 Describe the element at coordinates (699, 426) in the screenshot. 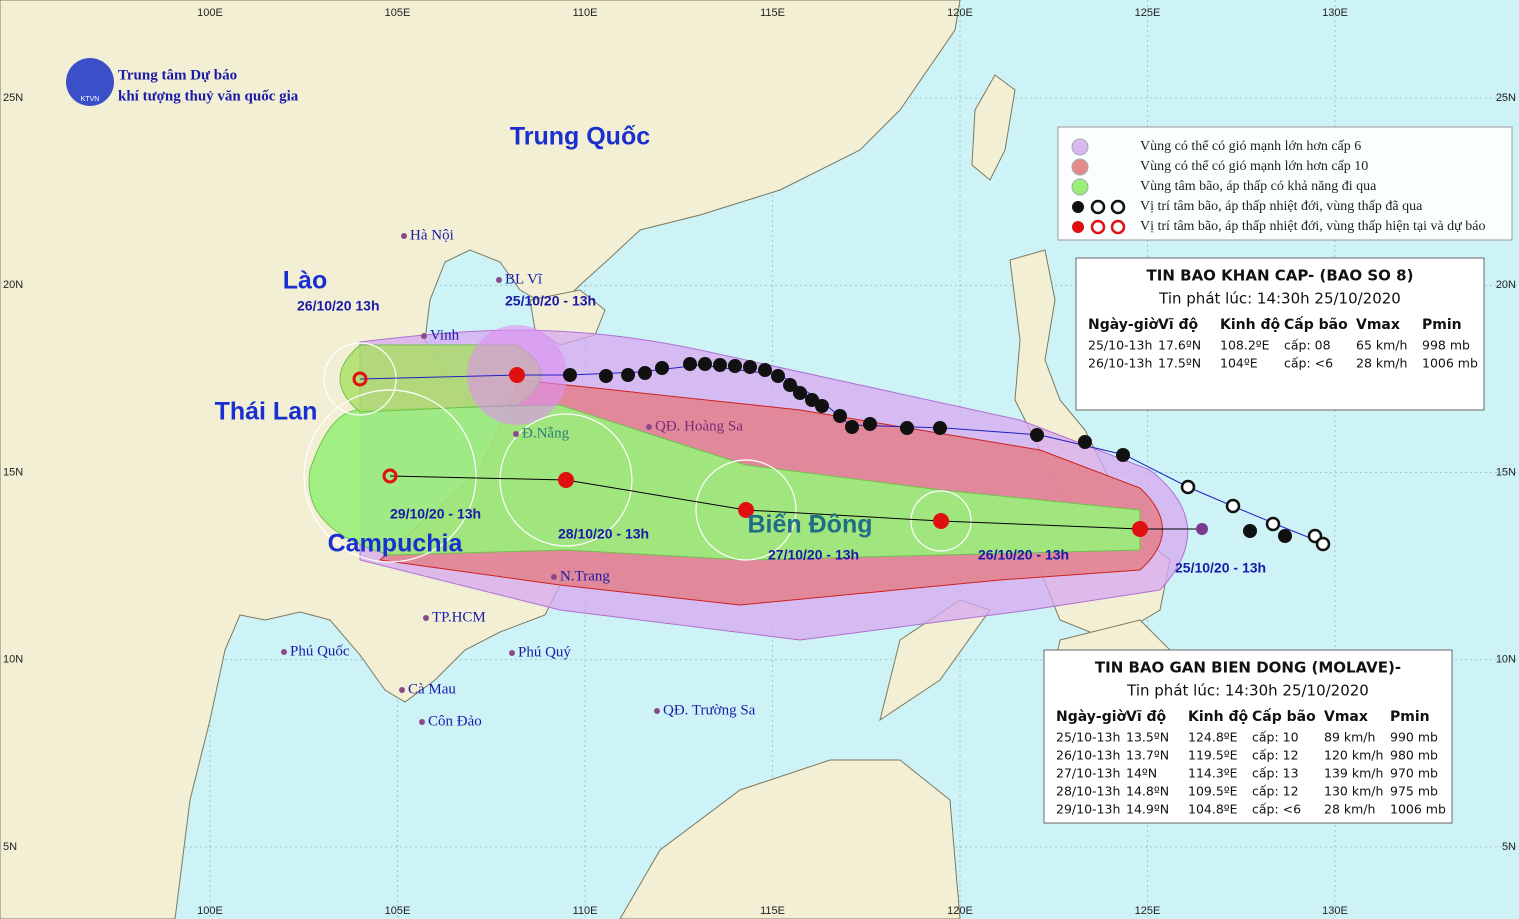

I see `place-label: QĐ. Hoàng Sa` at that location.